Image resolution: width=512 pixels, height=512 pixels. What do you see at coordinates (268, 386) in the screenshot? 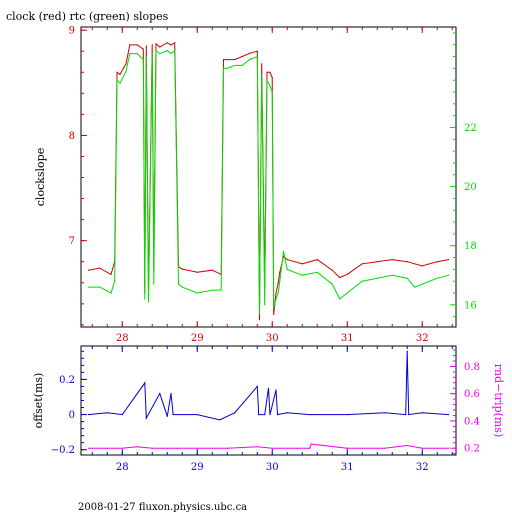
I see `series-line-blue` at bounding box center [268, 386].